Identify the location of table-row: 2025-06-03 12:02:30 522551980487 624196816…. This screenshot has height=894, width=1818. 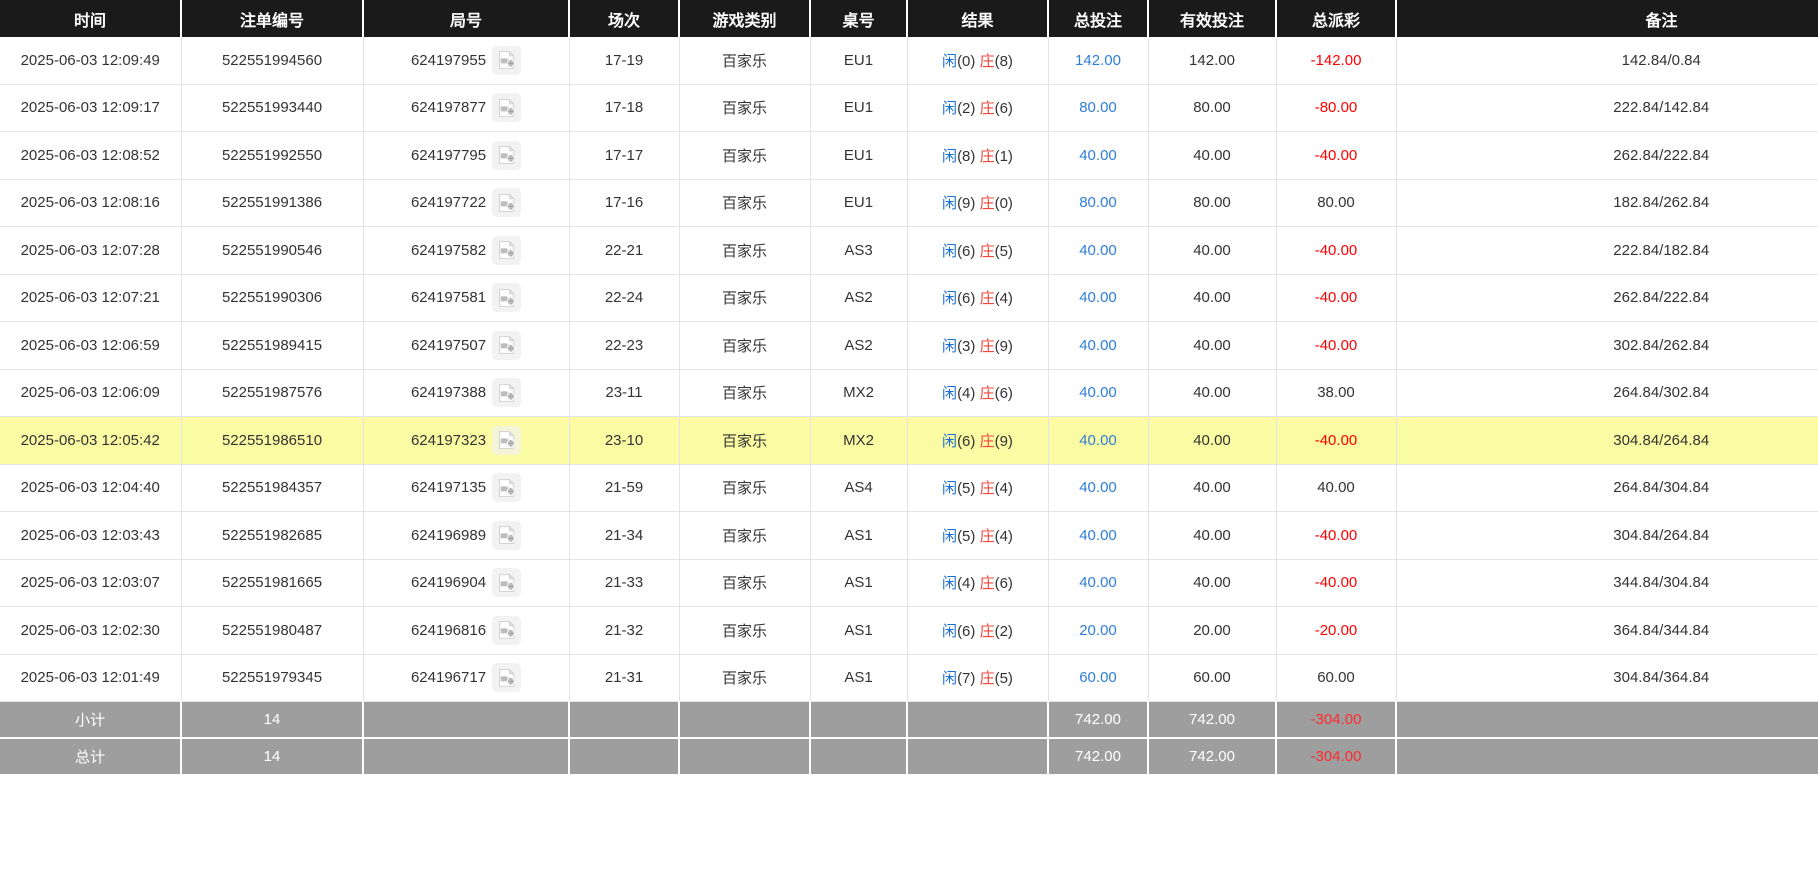
(909, 630).